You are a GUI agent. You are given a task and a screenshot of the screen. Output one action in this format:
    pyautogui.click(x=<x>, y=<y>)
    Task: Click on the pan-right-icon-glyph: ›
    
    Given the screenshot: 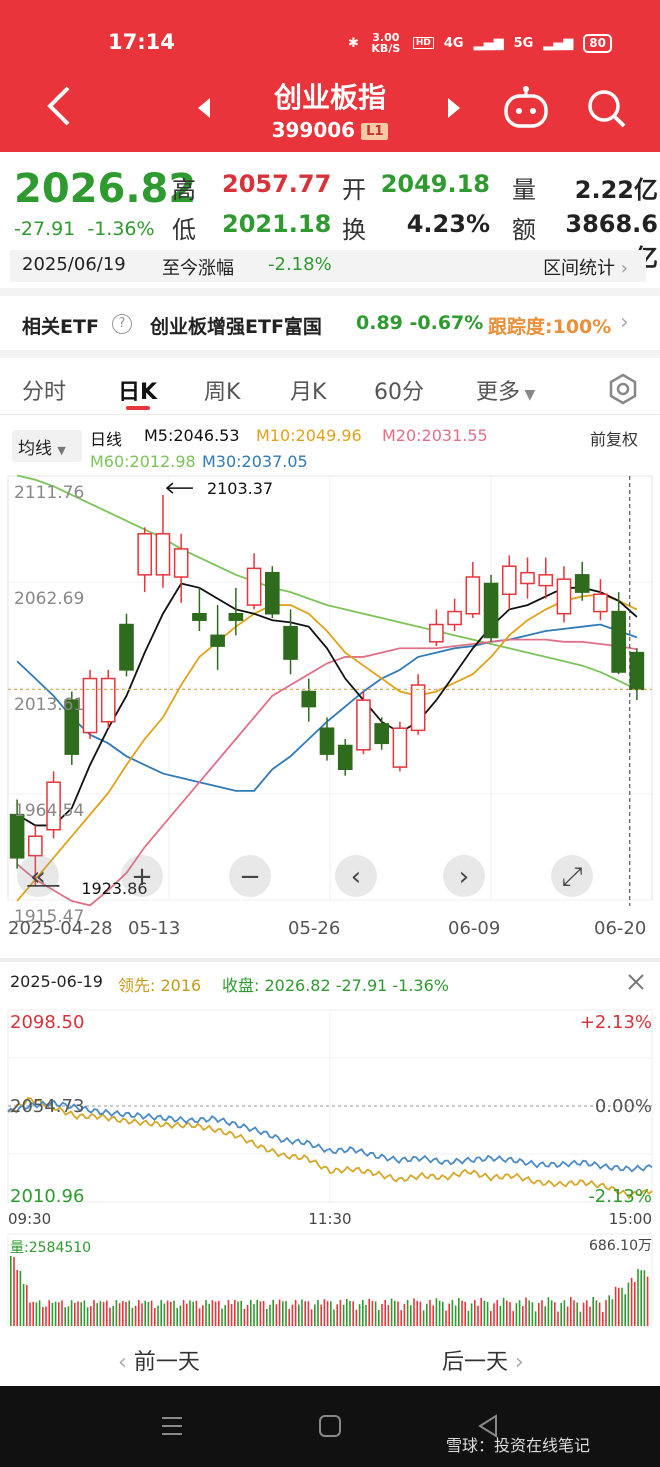 What is the action you would take?
    pyautogui.click(x=464, y=877)
    